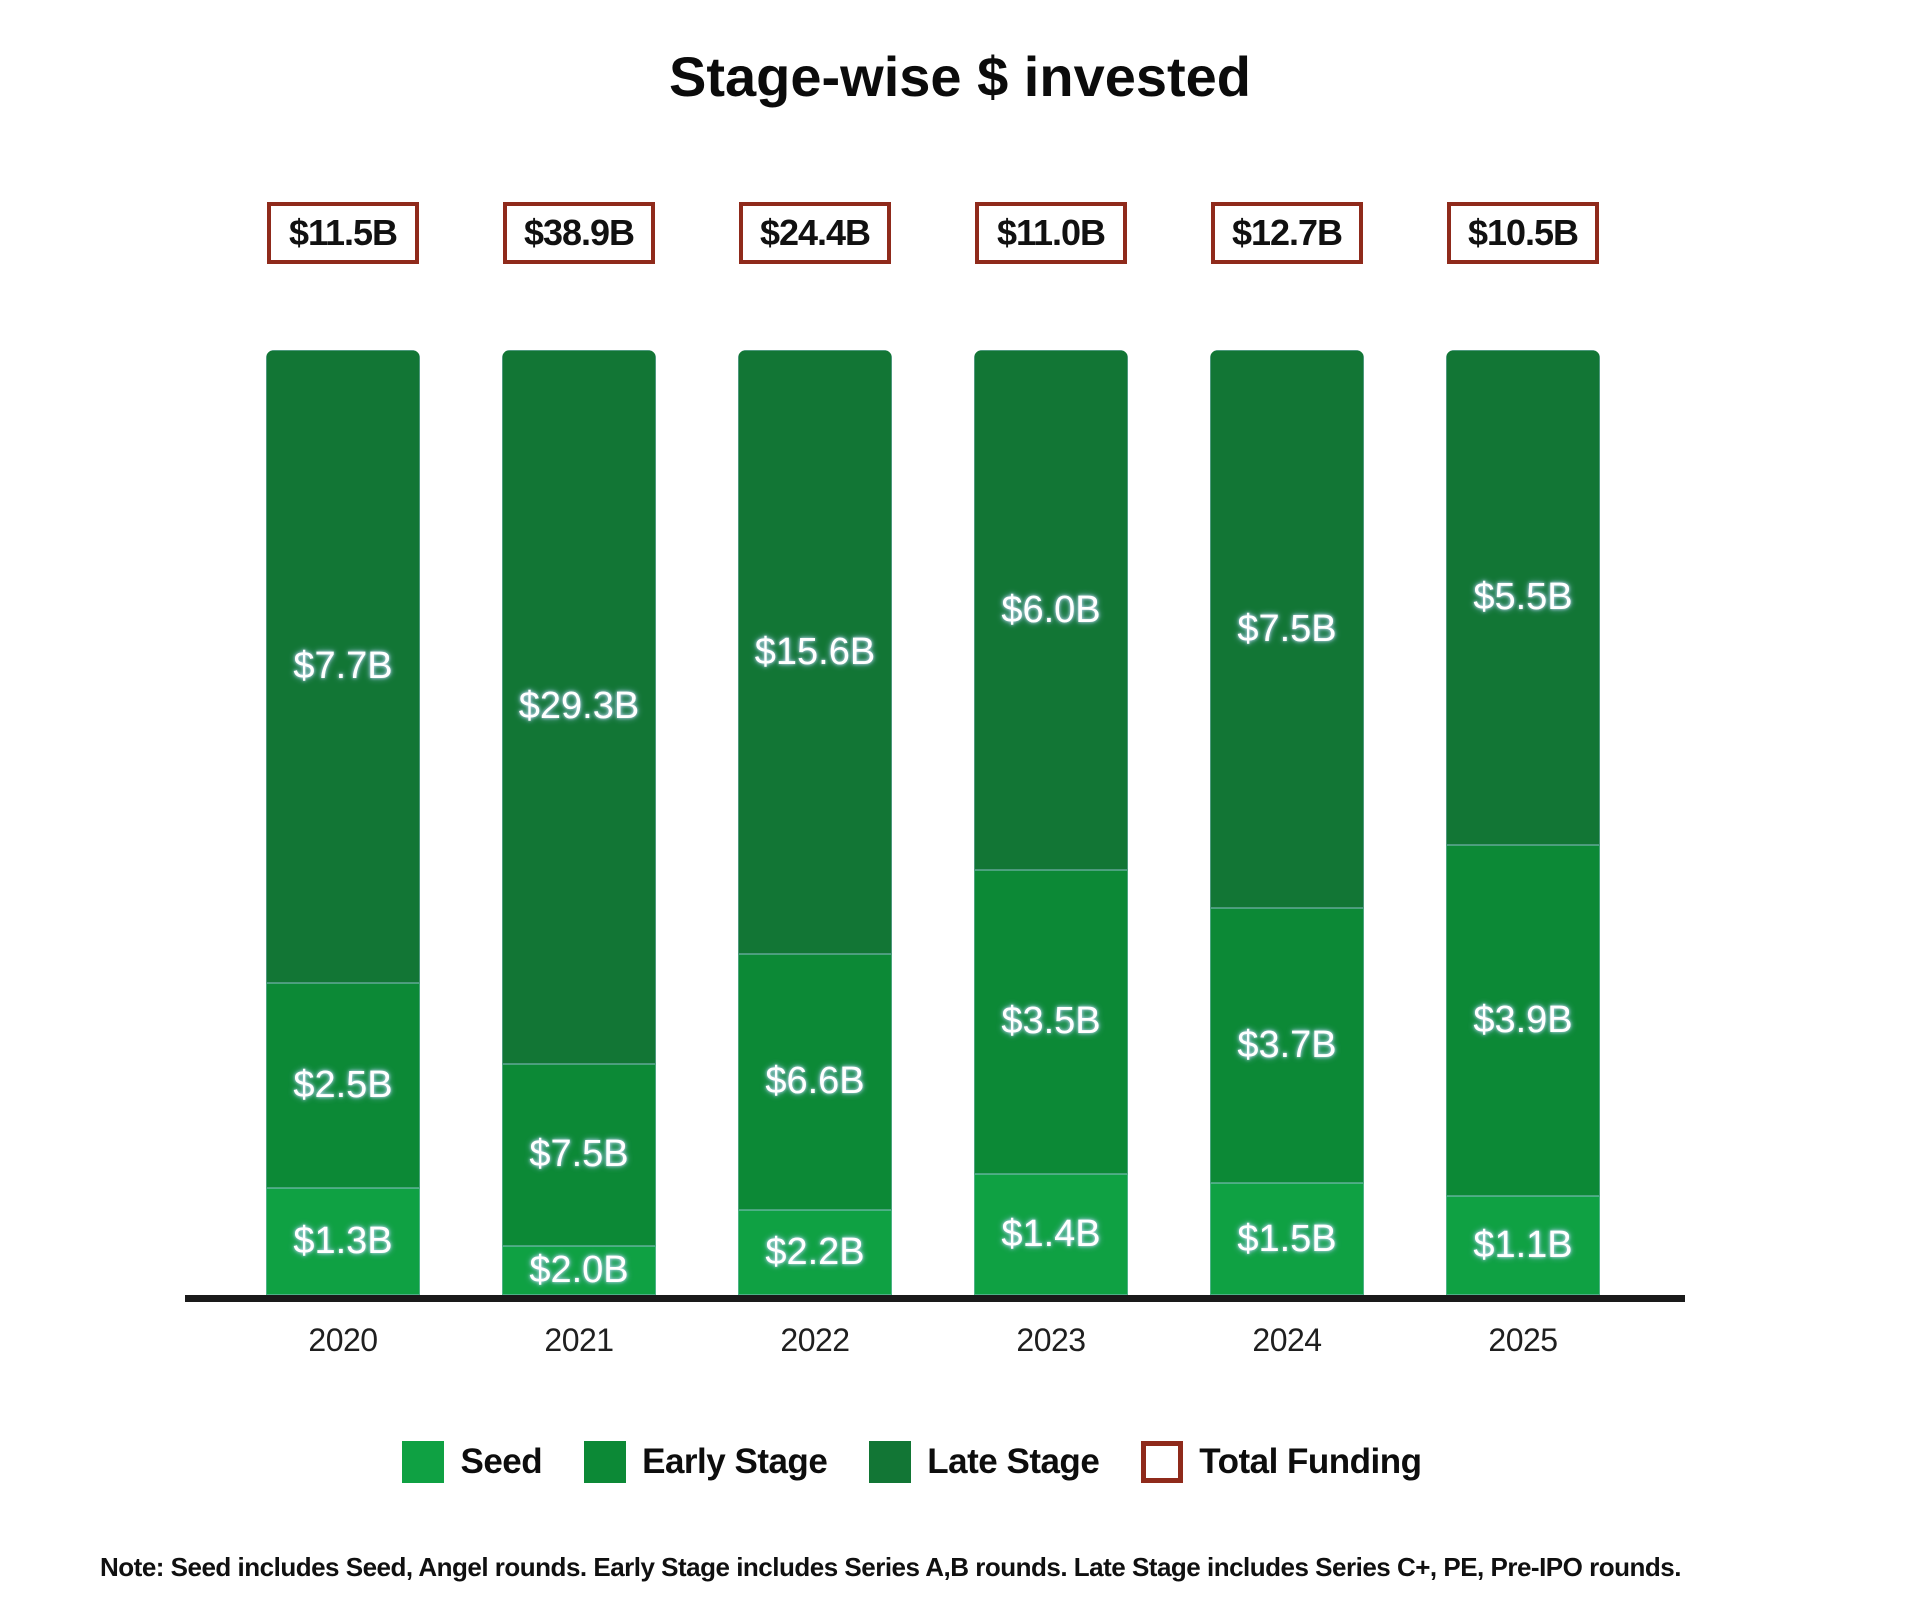 This screenshot has height=1600, width=1920. I want to click on segment-seed-2024: $1.5B, so click(1287, 1239).